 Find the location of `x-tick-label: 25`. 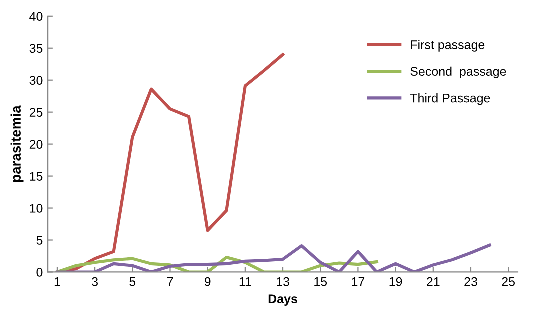

x-tick-label: 25 is located at coordinates (509, 281).